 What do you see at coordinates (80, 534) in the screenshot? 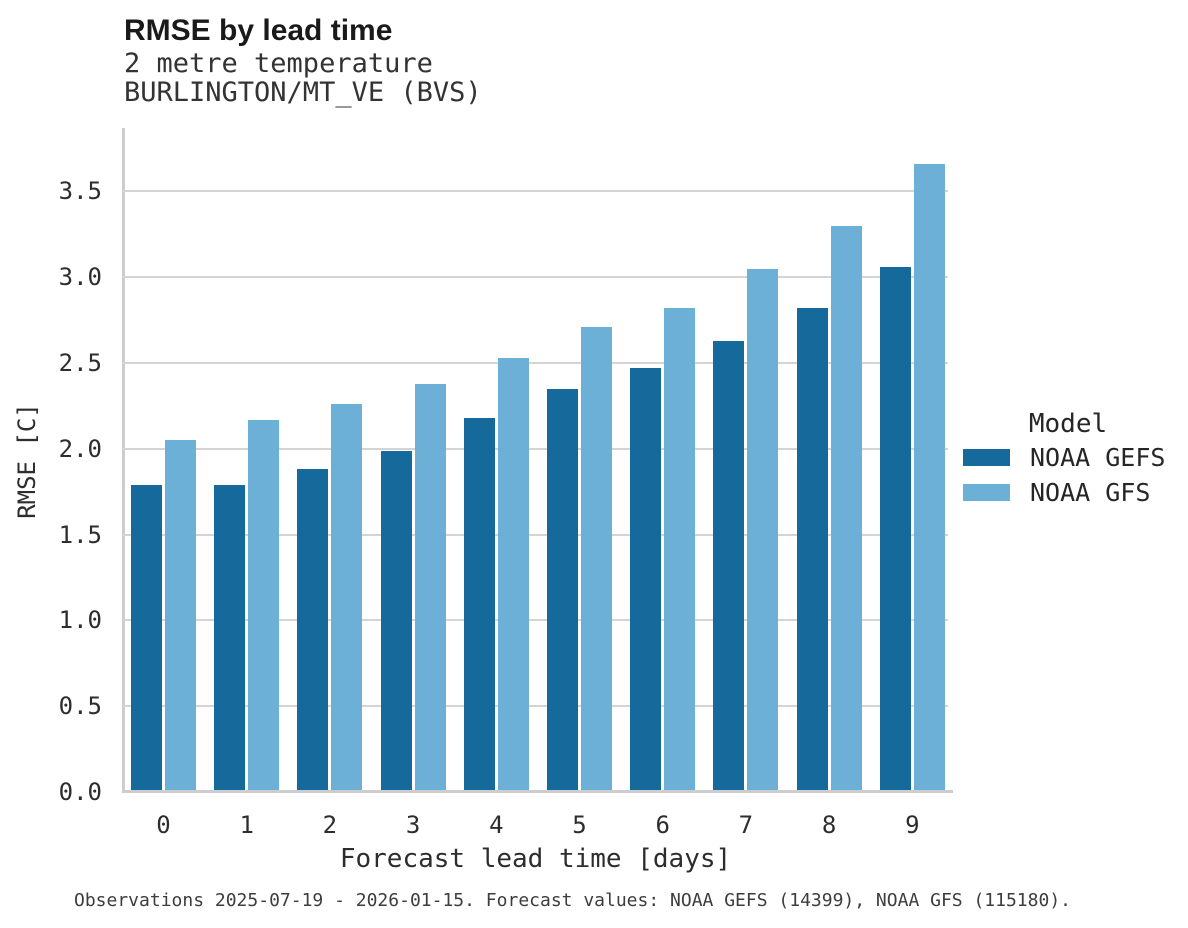
I see `y-tick-label-1.5: 1.5` at bounding box center [80, 534].